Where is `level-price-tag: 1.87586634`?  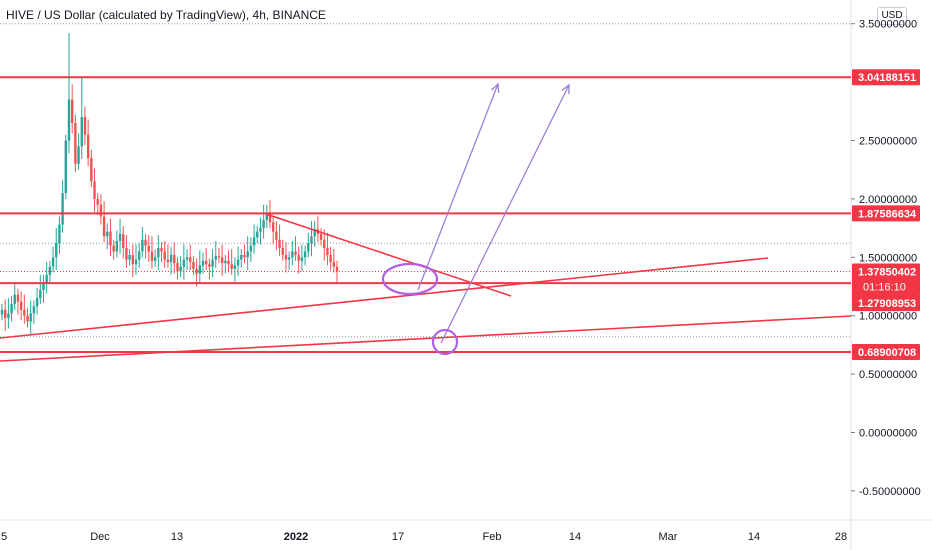
level-price-tag: 1.87586634 is located at coordinates (886, 213).